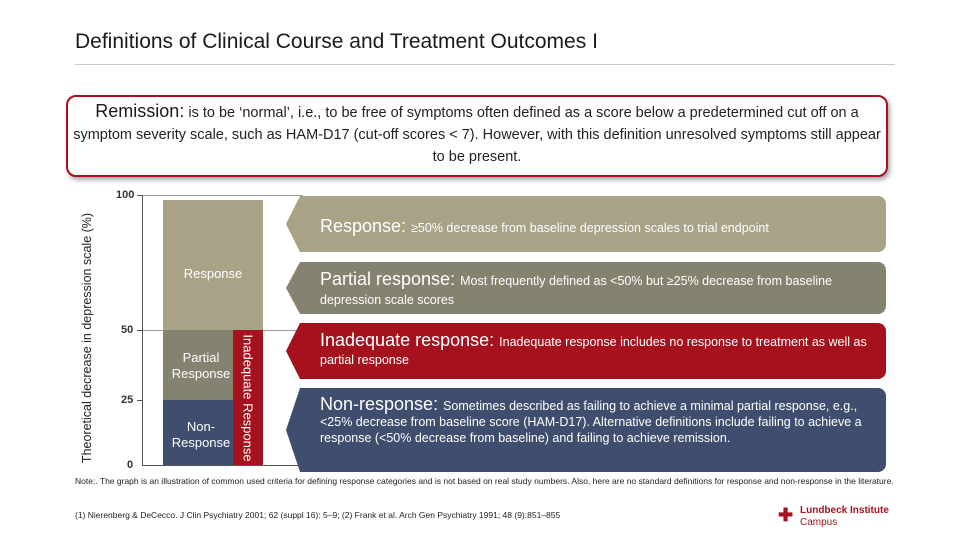 This screenshot has height=540, width=960. Describe the element at coordinates (390, 279) in the screenshot. I see `partial-heading: Partial response:` at that location.